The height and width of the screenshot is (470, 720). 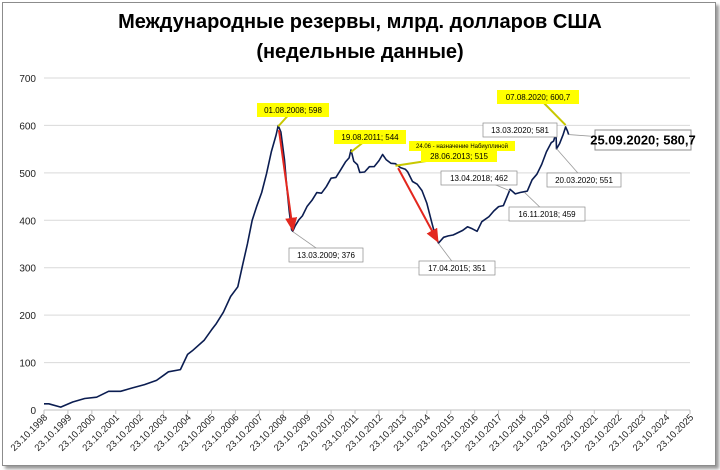 I want to click on annotation-label: 17.04.2015; 351, so click(x=457, y=268).